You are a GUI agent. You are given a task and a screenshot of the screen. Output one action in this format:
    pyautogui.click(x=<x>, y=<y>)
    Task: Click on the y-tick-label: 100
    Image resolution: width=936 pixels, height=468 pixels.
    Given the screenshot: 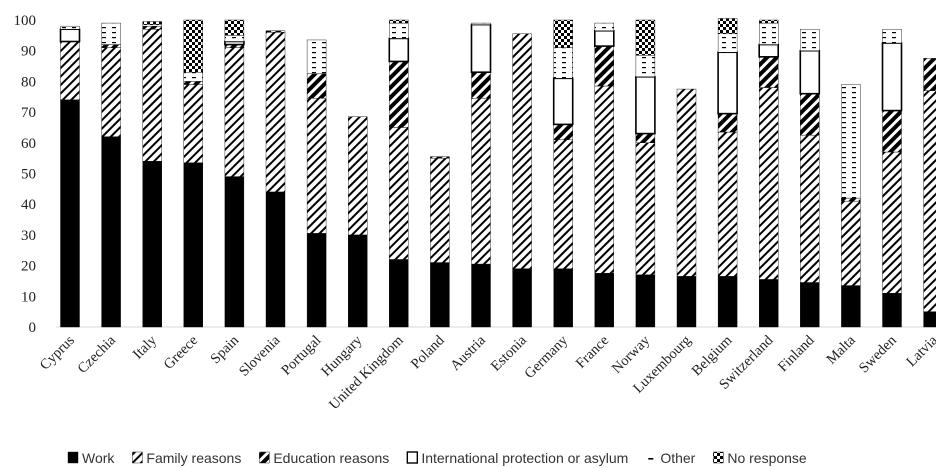 What is the action you would take?
    pyautogui.click(x=25, y=21)
    